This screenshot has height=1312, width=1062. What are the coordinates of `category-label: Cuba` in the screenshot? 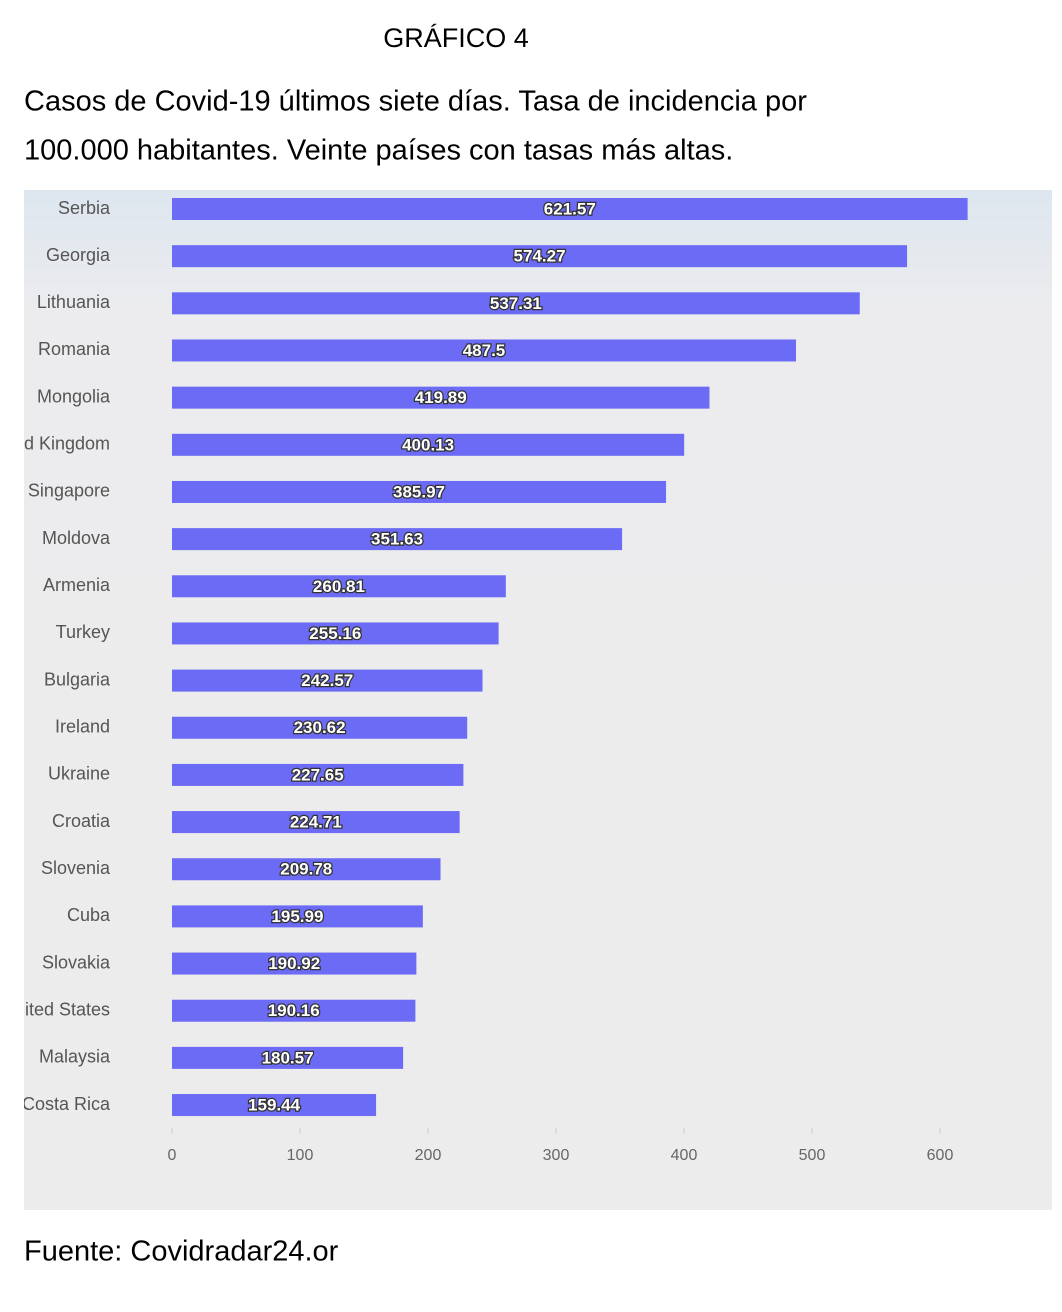 It's located at (89, 915).